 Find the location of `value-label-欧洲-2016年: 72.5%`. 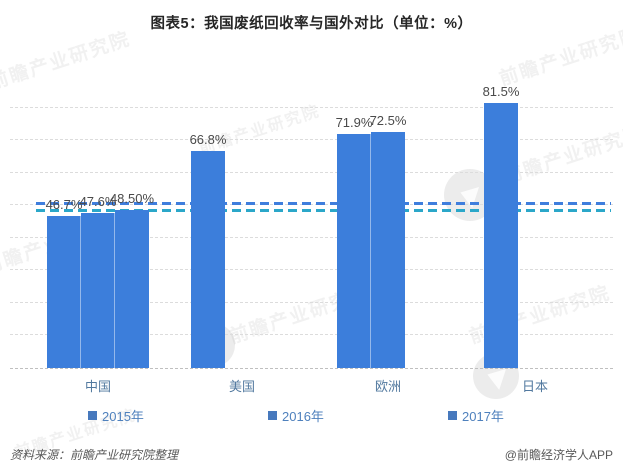

value-label-欧洲-2016年: 72.5% is located at coordinates (388, 120).